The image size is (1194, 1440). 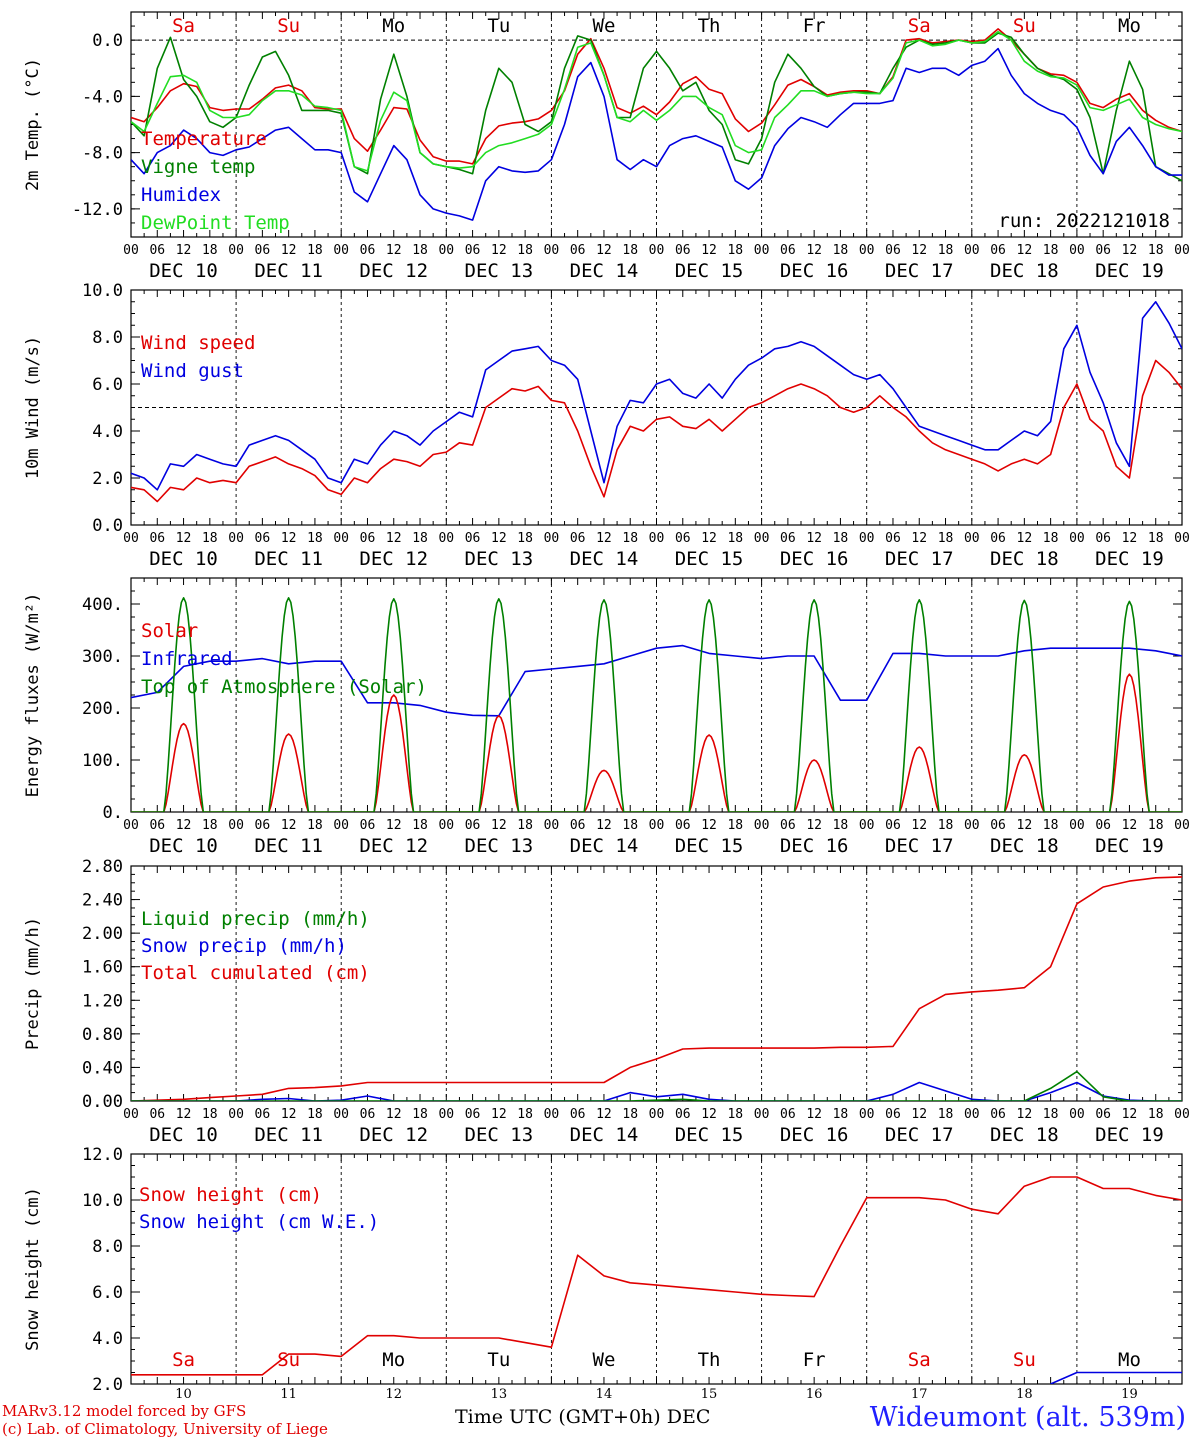 What do you see at coordinates (814, 1393) in the screenshot?
I see `date-number-label: 16` at bounding box center [814, 1393].